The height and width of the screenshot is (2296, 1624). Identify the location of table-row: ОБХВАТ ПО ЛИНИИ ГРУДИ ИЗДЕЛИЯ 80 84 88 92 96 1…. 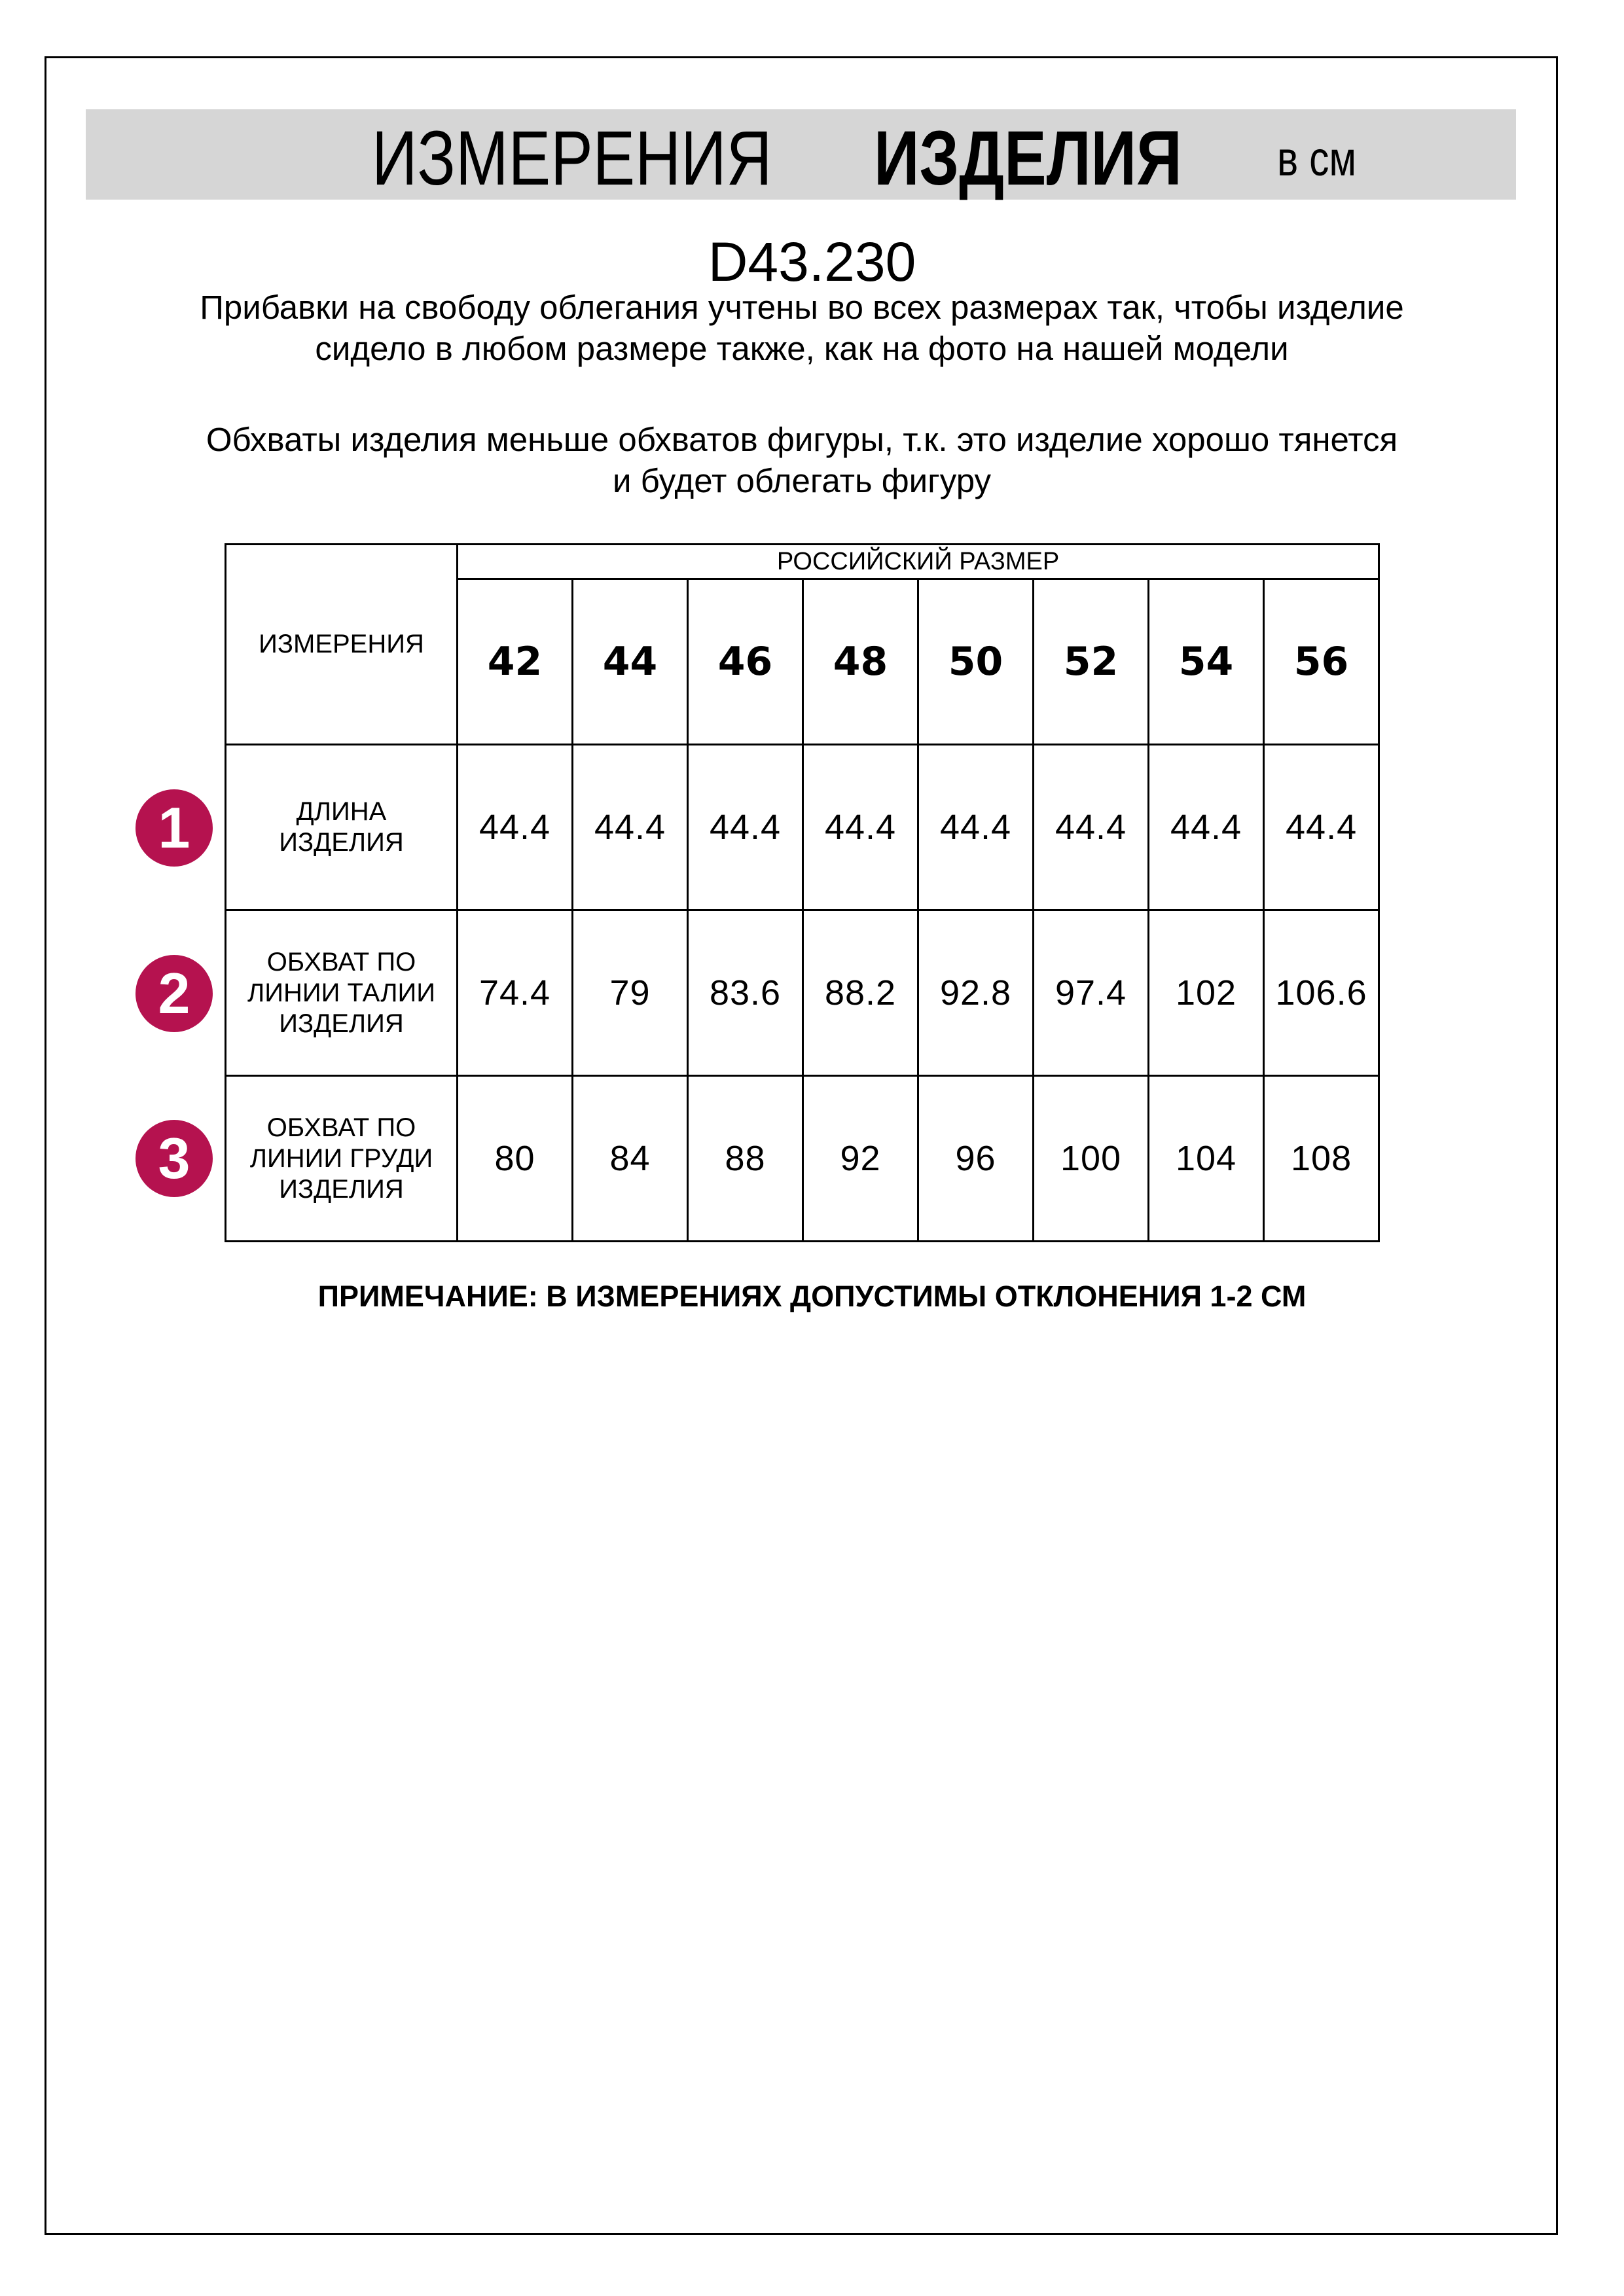
(803, 1158).